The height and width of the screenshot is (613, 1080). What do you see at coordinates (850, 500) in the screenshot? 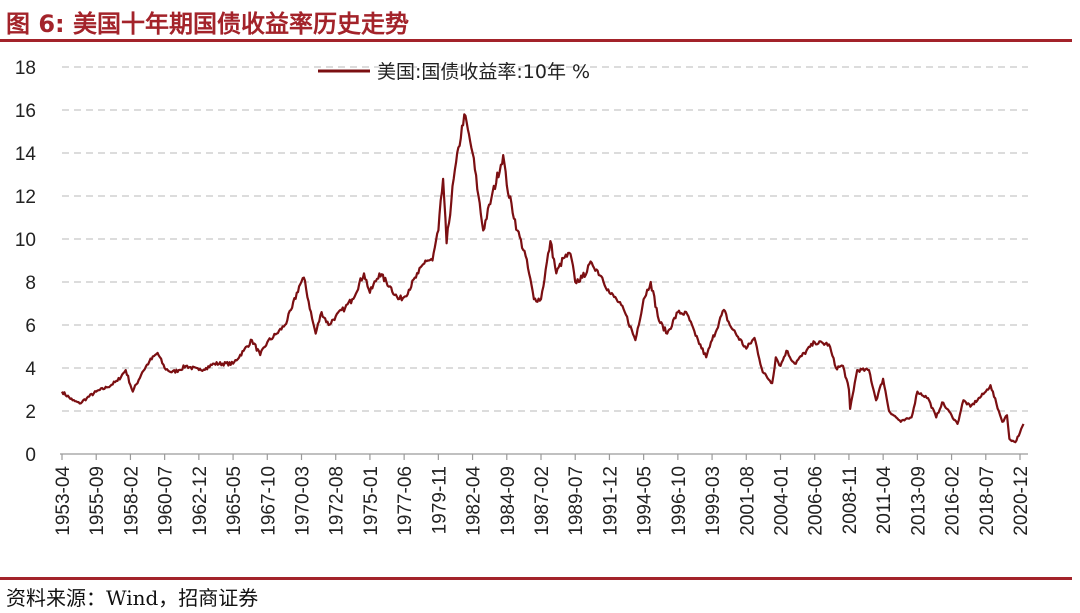
I see `x-tick-label: 2008-11` at bounding box center [850, 500].